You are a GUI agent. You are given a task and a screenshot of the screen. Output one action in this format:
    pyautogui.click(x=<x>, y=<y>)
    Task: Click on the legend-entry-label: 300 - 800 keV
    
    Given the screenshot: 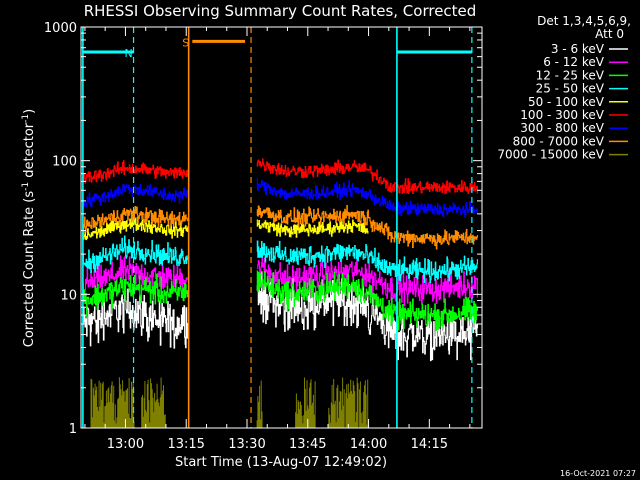 What is the action you would take?
    pyautogui.click(x=562, y=128)
    